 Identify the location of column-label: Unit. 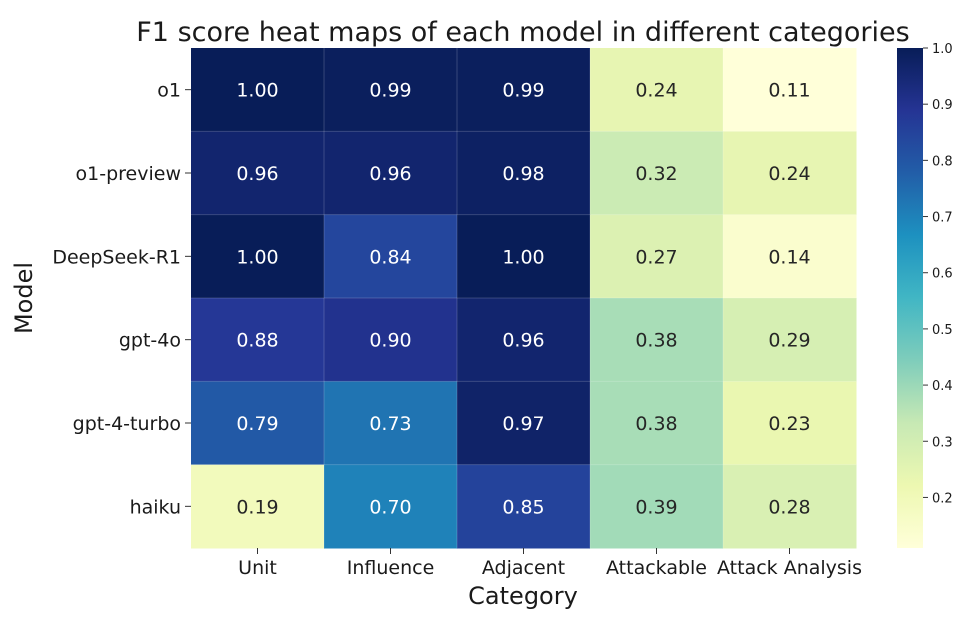
(257, 568).